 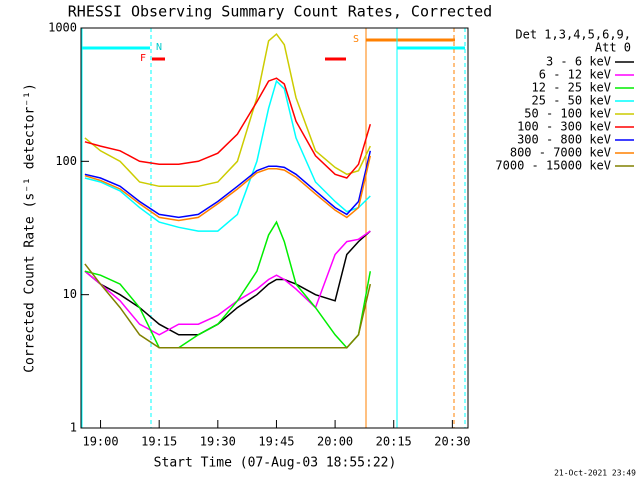 What do you see at coordinates (452, 442) in the screenshot?
I see `x-tick-label: 20:30` at bounding box center [452, 442].